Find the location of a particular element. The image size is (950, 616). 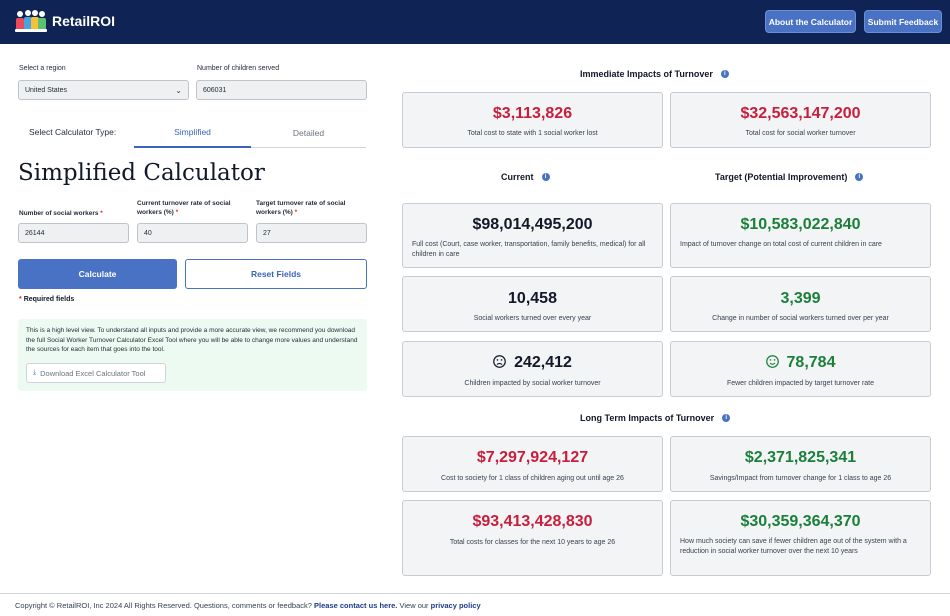

download-icon: ⤓ is located at coordinates (35, 372).